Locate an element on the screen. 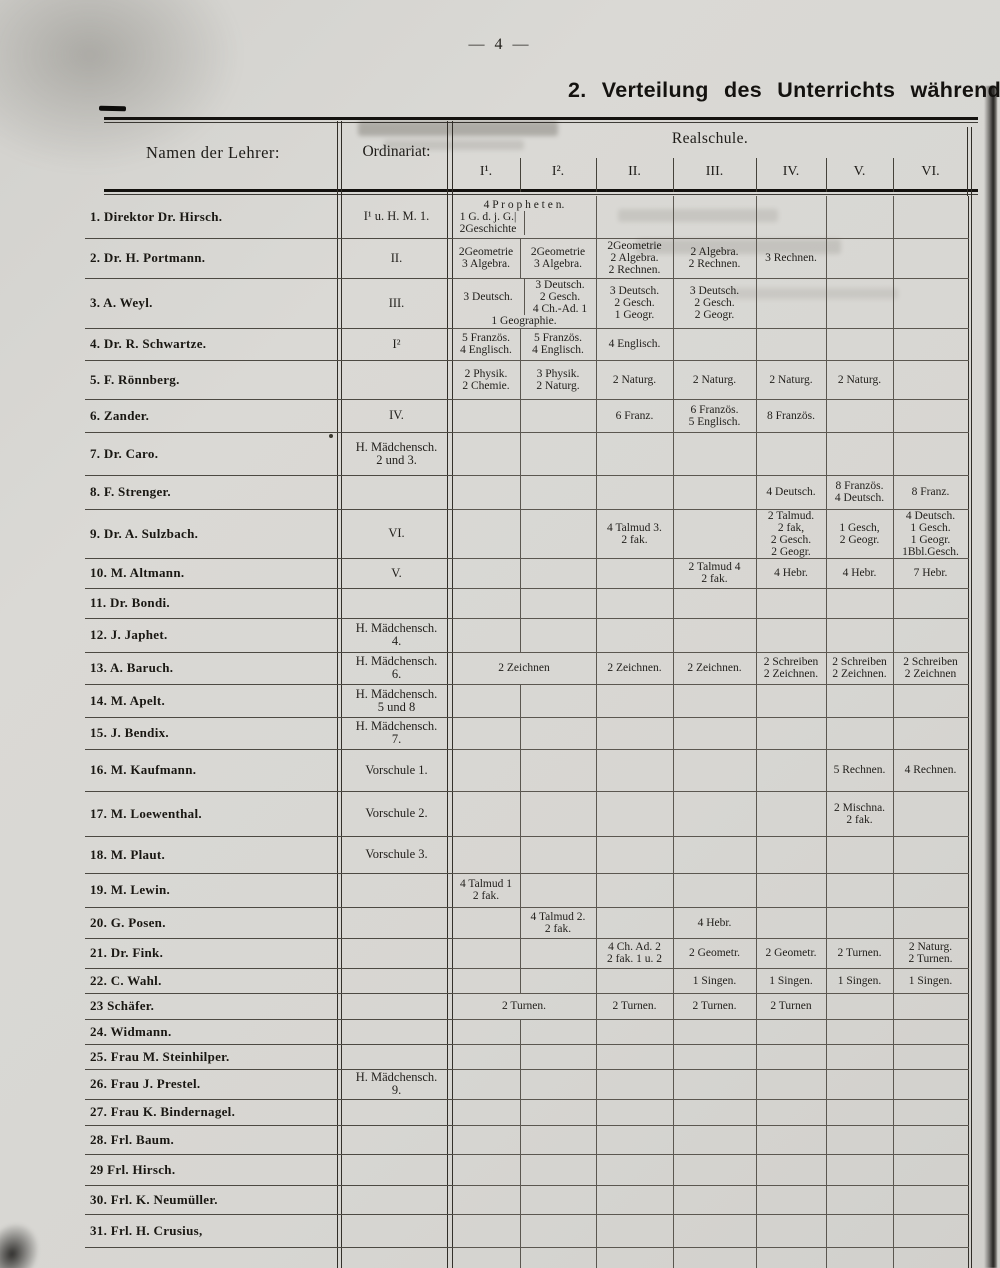  table-row: 30. Frl. K. Neumüller. is located at coordinates (527, 1200).